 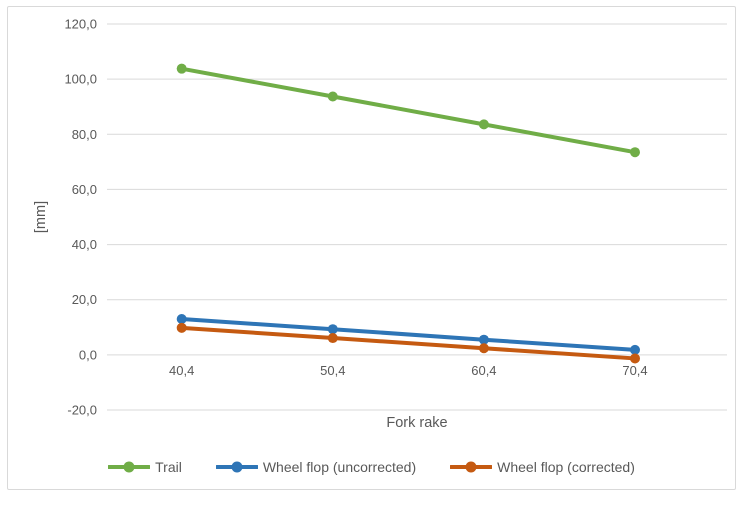 What do you see at coordinates (634, 370) in the screenshot?
I see `x-tick-label: 70,4` at bounding box center [634, 370].